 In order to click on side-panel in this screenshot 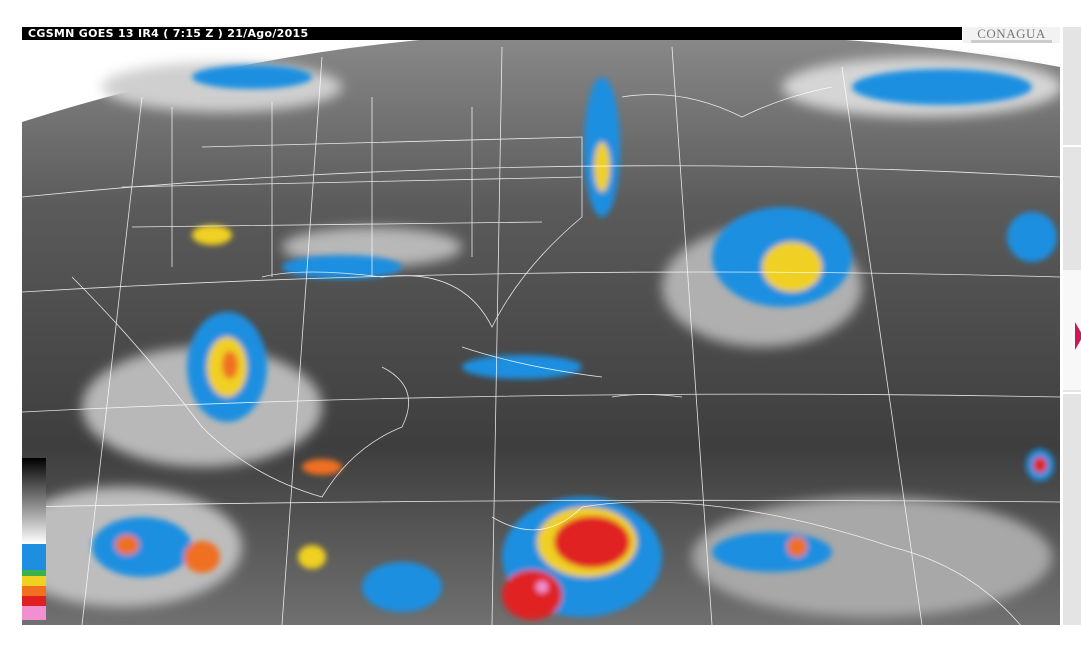, I will do `click(1072, 326)`.